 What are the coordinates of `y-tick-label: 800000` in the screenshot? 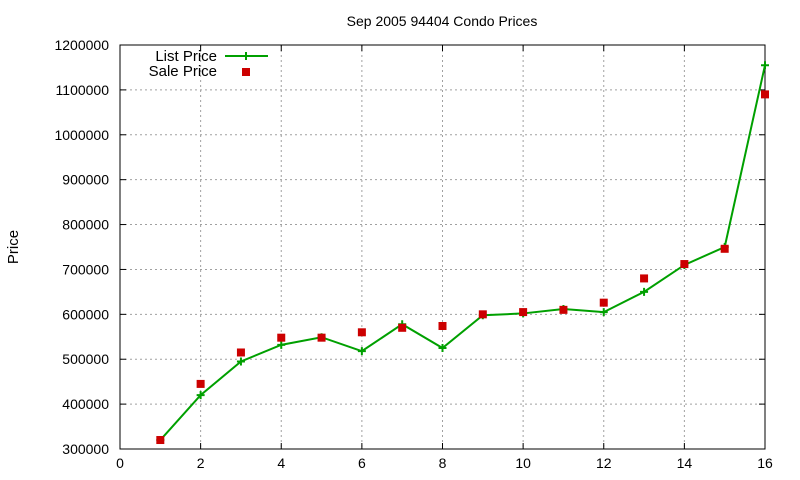 It's located at (85, 225).